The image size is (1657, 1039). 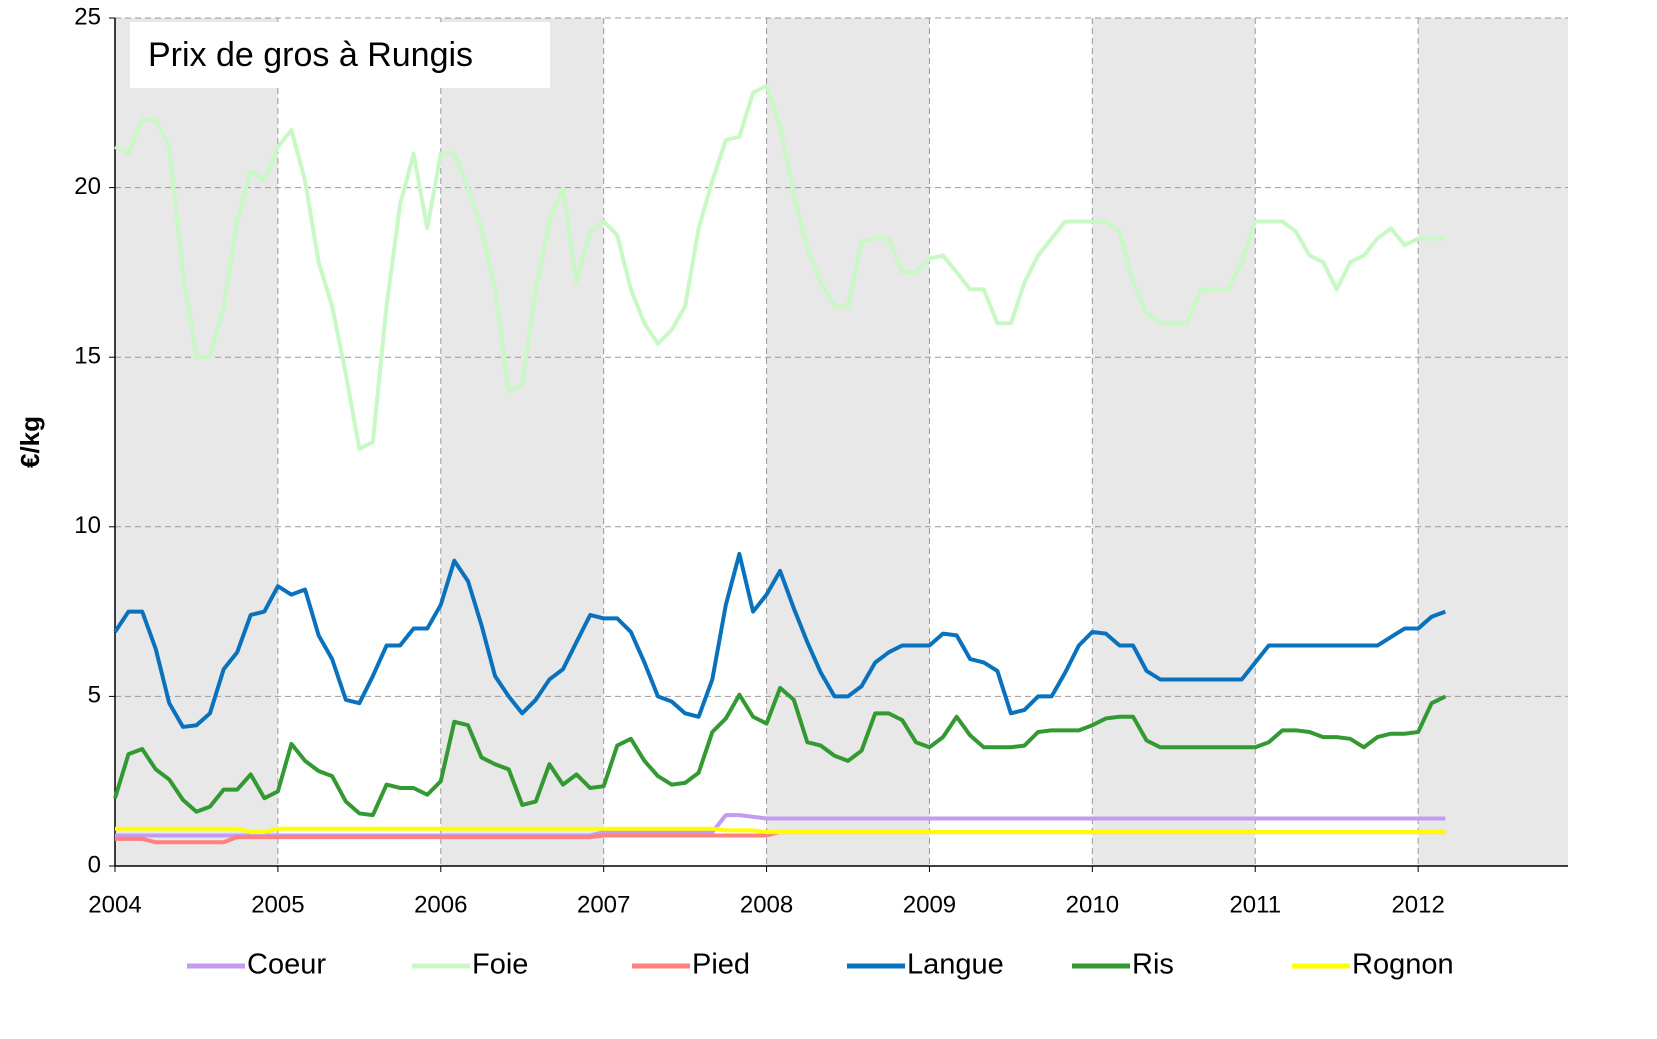 I want to click on x-tick-label: 2007, so click(x=603, y=904).